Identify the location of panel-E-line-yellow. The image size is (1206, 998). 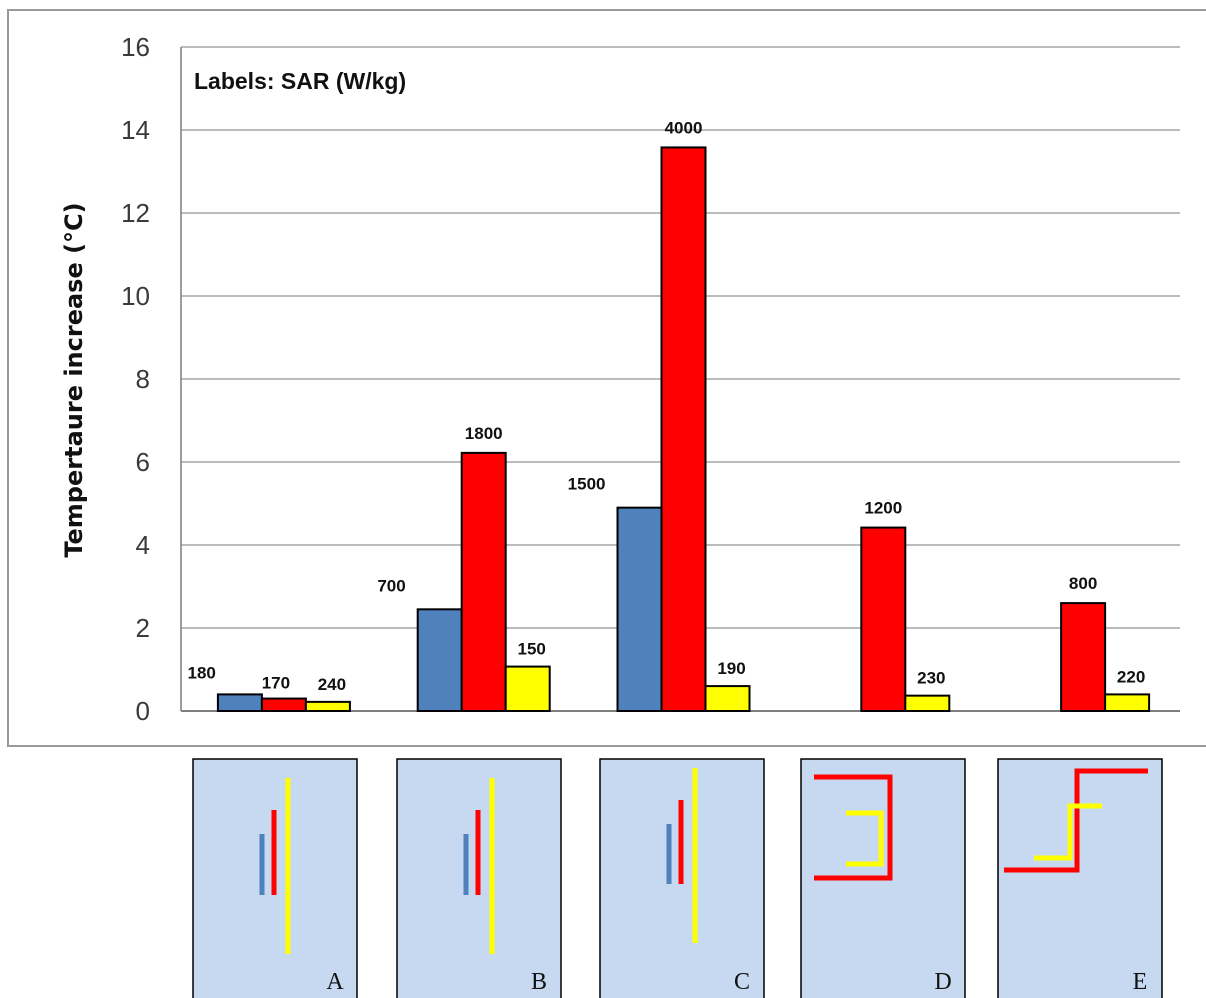
(1068, 832).